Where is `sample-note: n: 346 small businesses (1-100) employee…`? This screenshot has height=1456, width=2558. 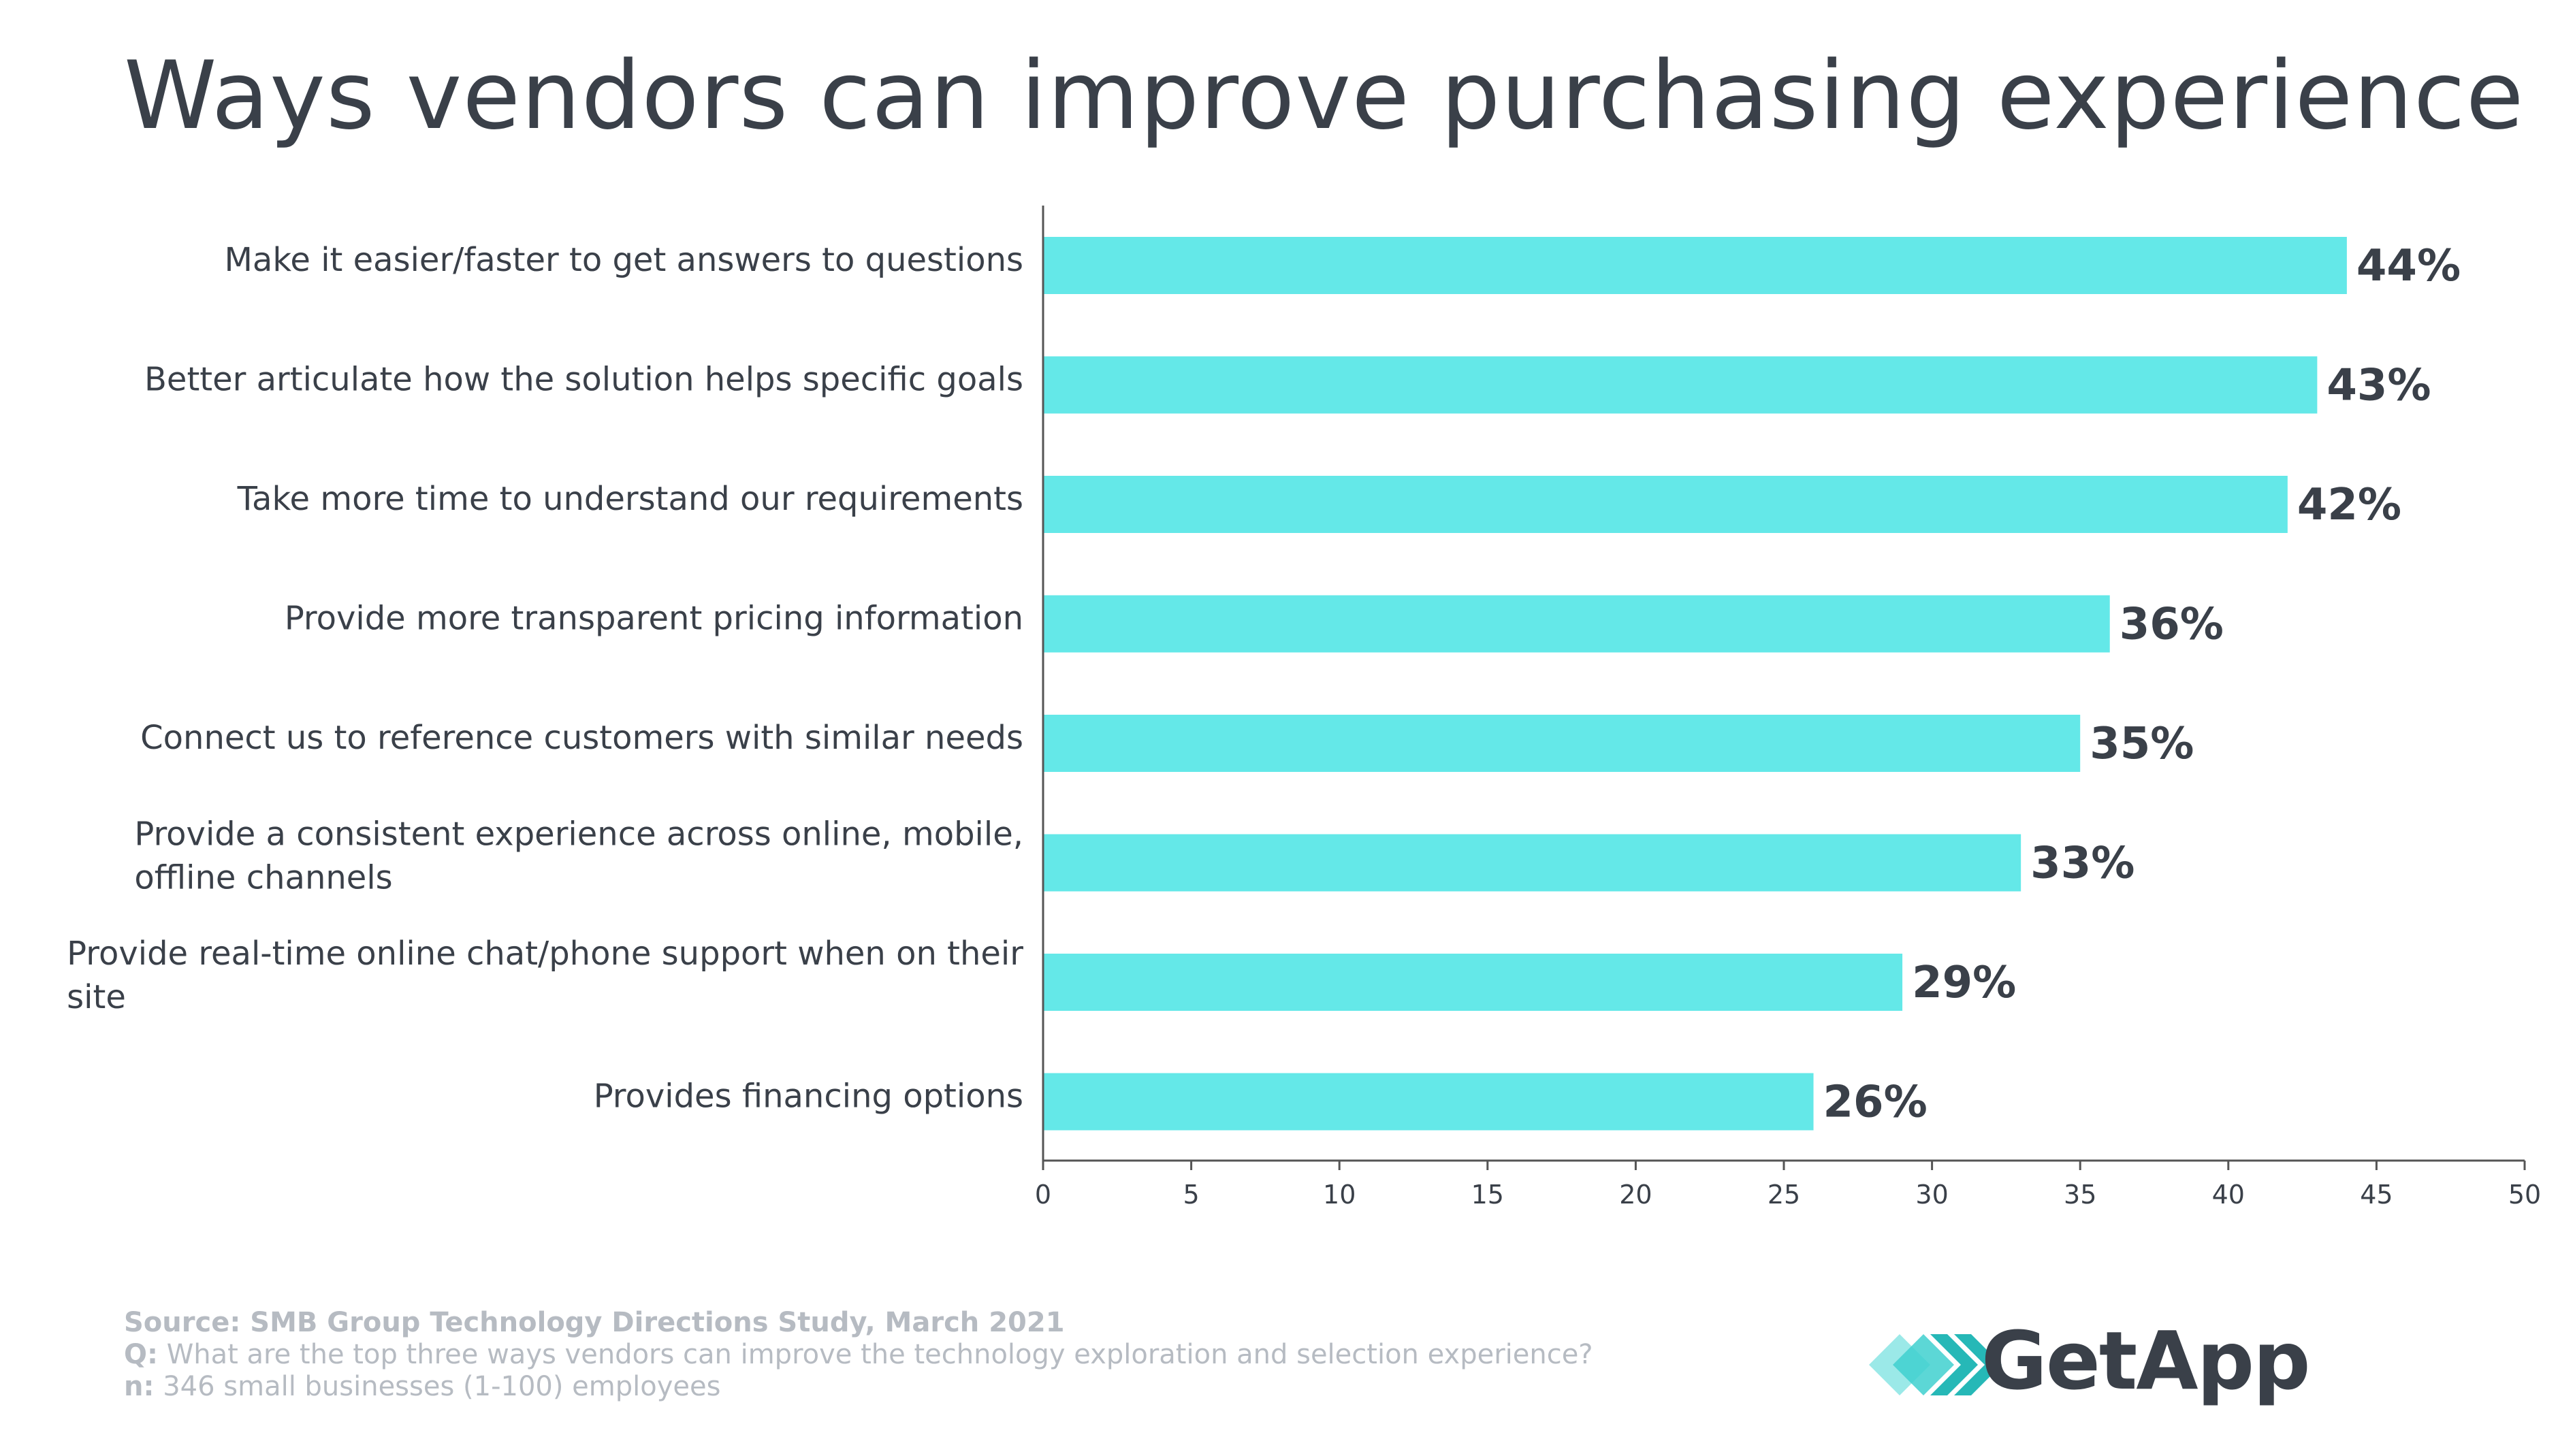 sample-note: n: 346 small businesses (1-100) employee… is located at coordinates (858, 1387).